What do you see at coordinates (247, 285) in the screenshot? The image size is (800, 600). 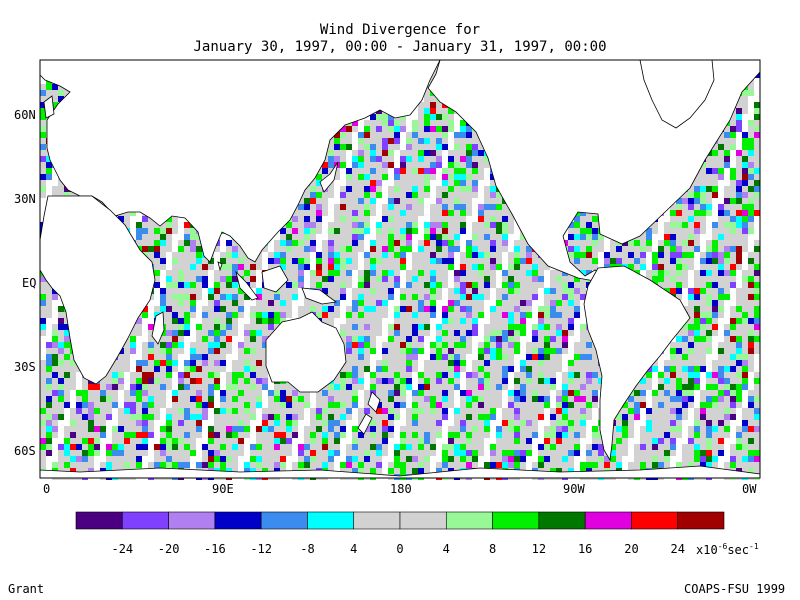 I see `sumatra` at bounding box center [247, 285].